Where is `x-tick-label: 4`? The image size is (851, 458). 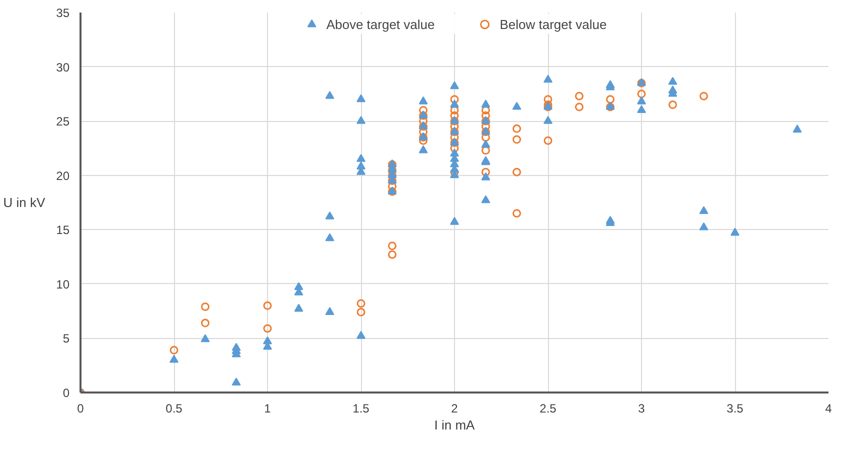 x-tick-label: 4 is located at coordinates (828, 409).